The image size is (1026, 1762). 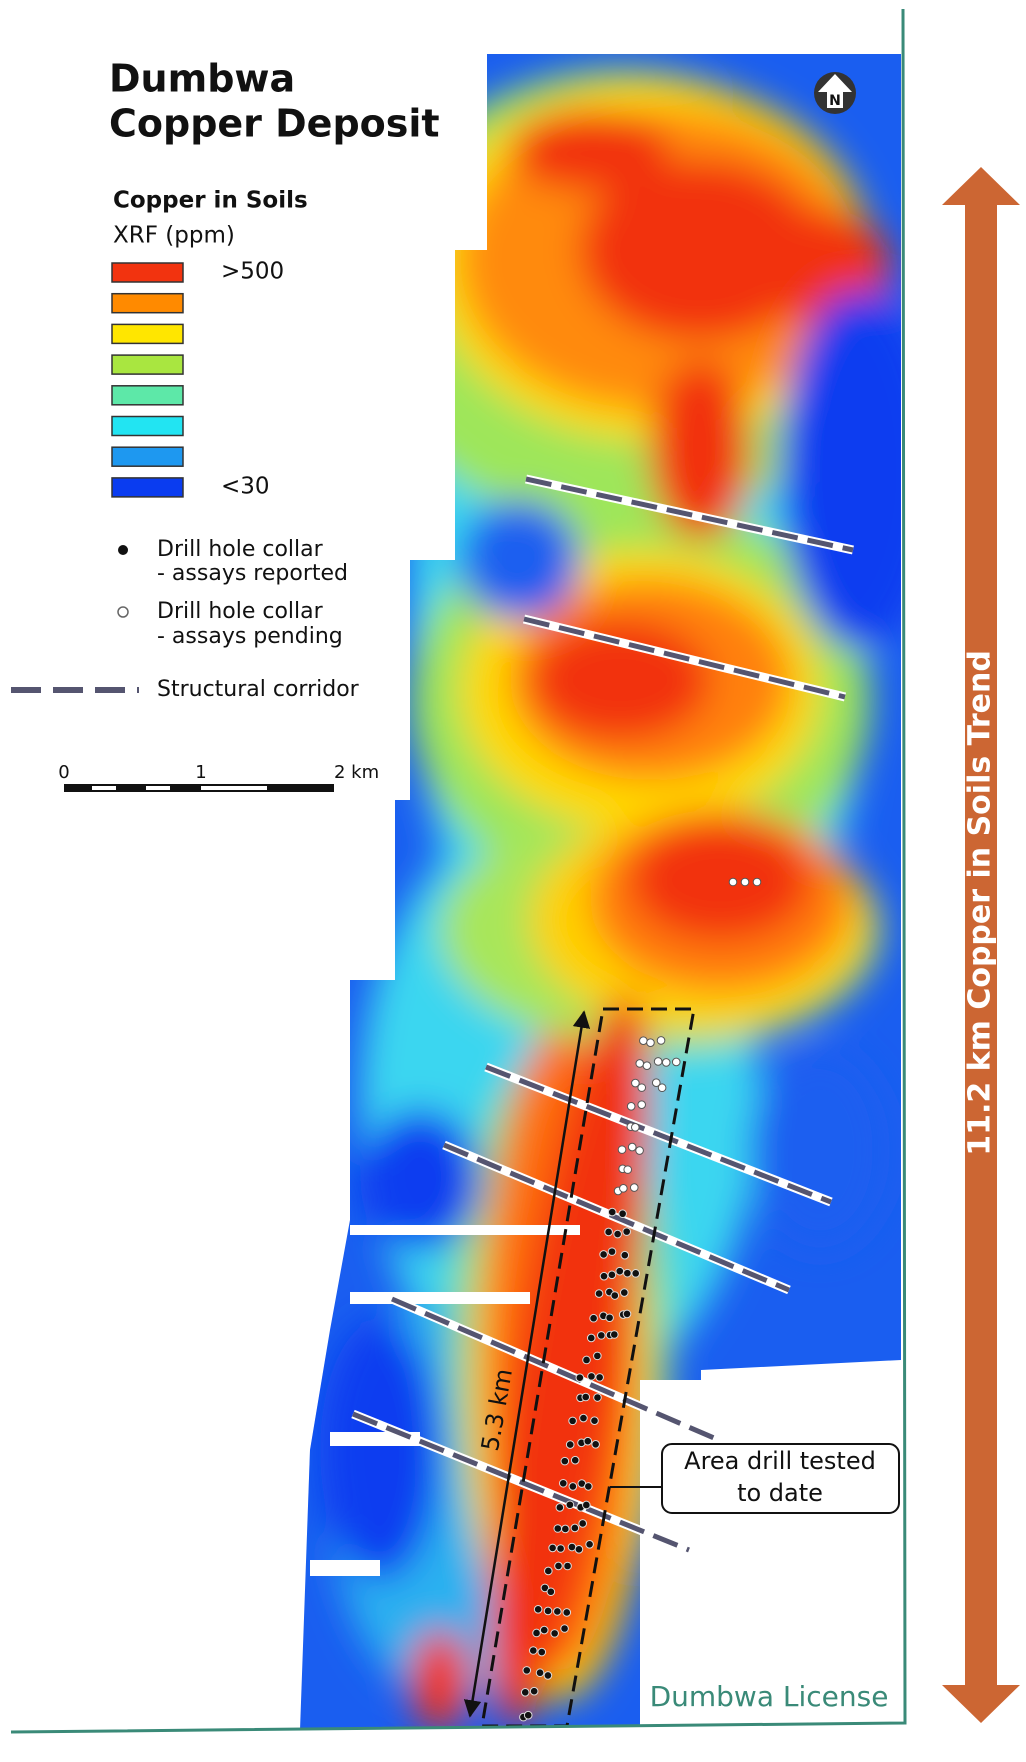 What do you see at coordinates (200, 772) in the screenshot?
I see `scale-label: 1` at bounding box center [200, 772].